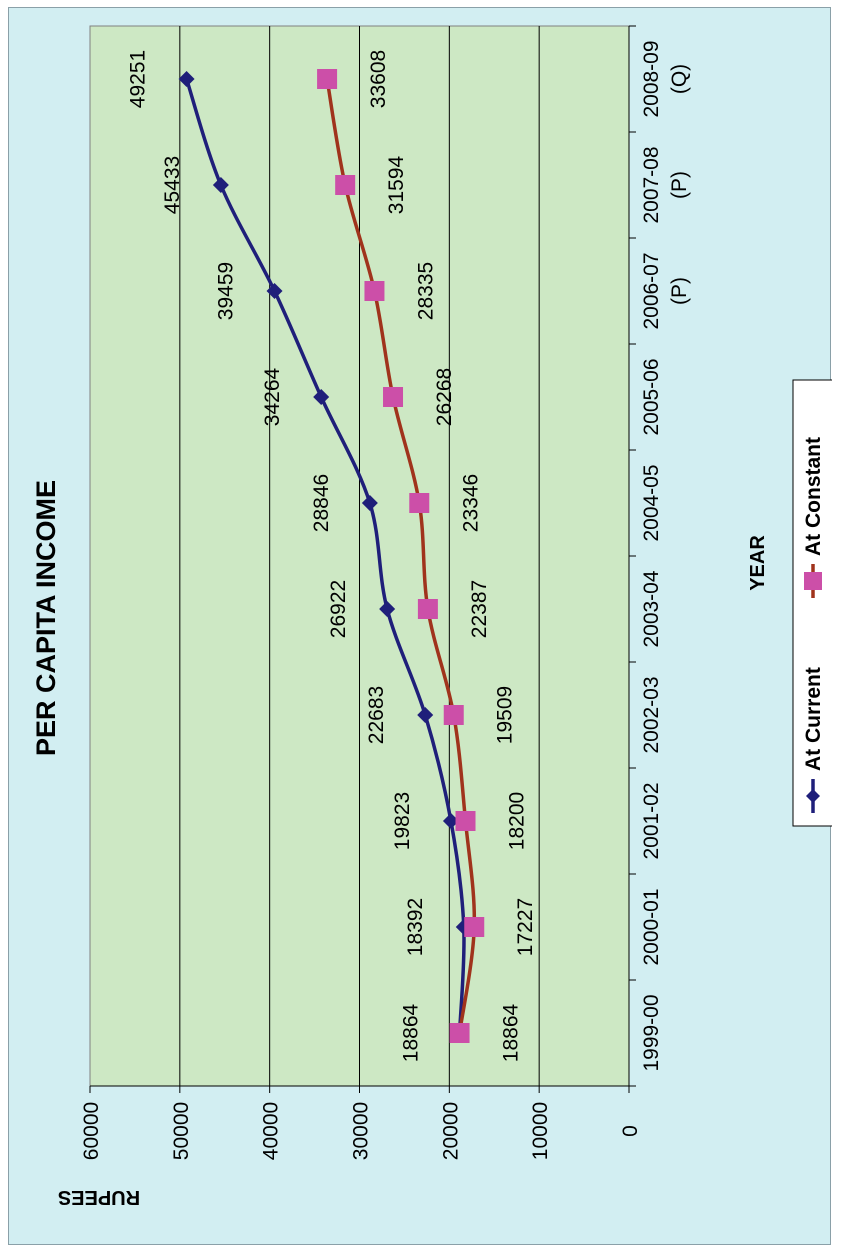 The width and height of the screenshot is (841, 1255). Describe the element at coordinates (505, 715) in the screenshot. I see `data-label-at-constant: 19509` at that location.